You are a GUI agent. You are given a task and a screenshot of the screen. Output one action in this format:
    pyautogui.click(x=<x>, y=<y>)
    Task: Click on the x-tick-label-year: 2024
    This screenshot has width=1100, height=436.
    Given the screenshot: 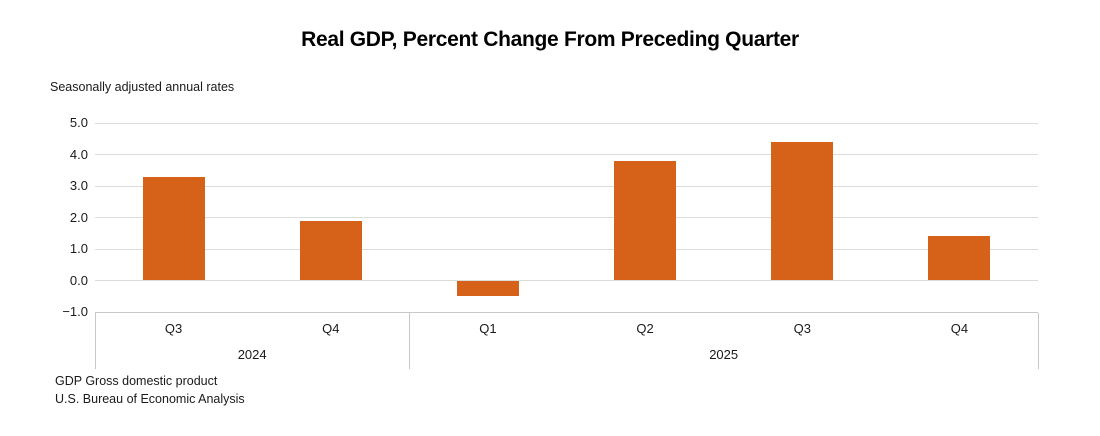 What is the action you would take?
    pyautogui.click(x=252, y=354)
    